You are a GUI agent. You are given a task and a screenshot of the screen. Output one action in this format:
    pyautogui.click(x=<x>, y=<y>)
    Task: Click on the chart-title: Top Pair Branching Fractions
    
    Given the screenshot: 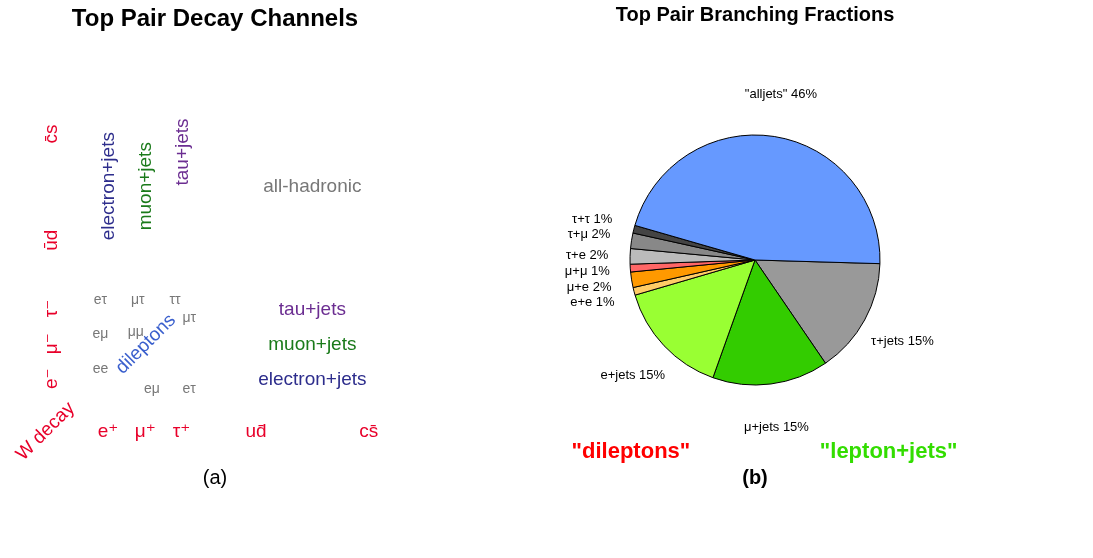 What is the action you would take?
    pyautogui.click(x=755, y=14)
    